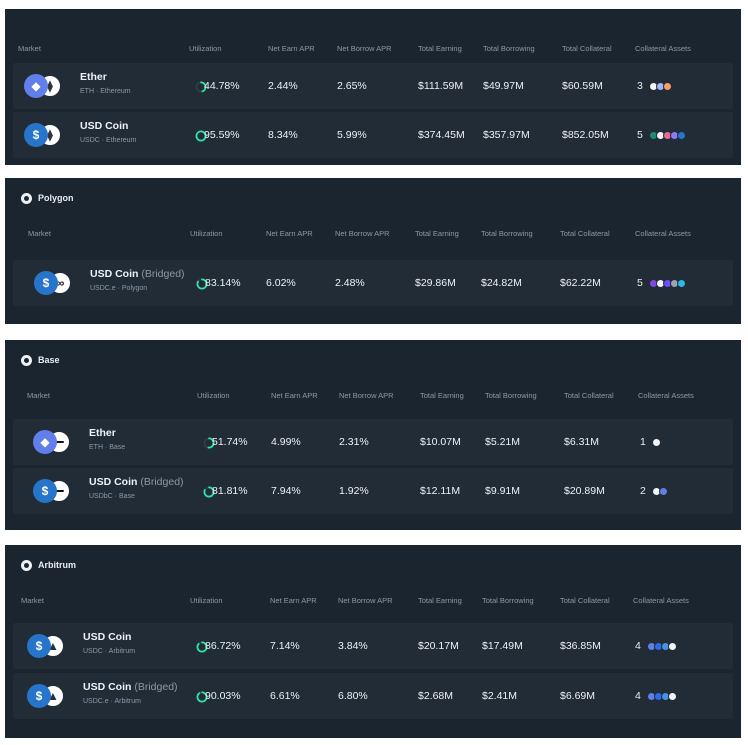 The width and height of the screenshot is (748, 745). I want to click on collateral-asset-icons, so click(659, 491).